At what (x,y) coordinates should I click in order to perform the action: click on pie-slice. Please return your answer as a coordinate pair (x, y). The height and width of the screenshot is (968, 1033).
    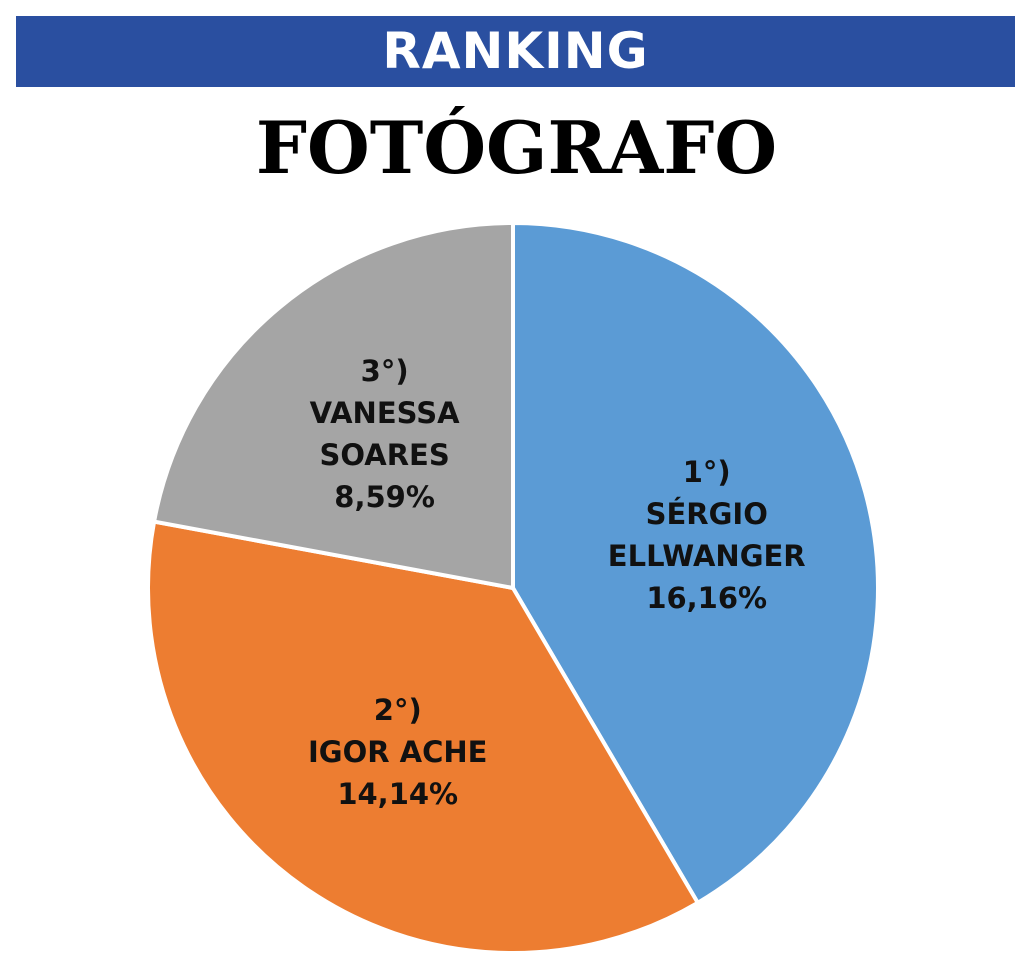
    Looking at the image, I should click on (333, 405).